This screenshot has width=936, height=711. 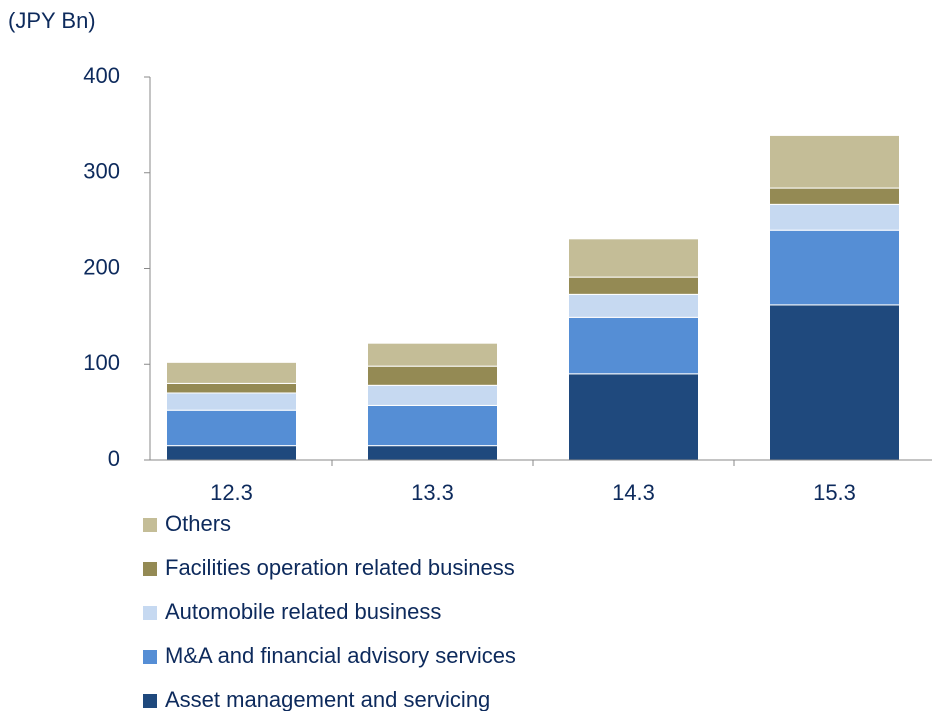 What do you see at coordinates (101, 266) in the screenshot?
I see `y-tick-label: 200` at bounding box center [101, 266].